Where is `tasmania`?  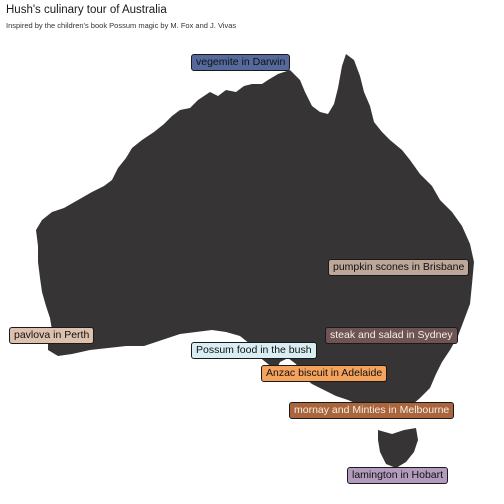
tasmania is located at coordinates (398, 448).